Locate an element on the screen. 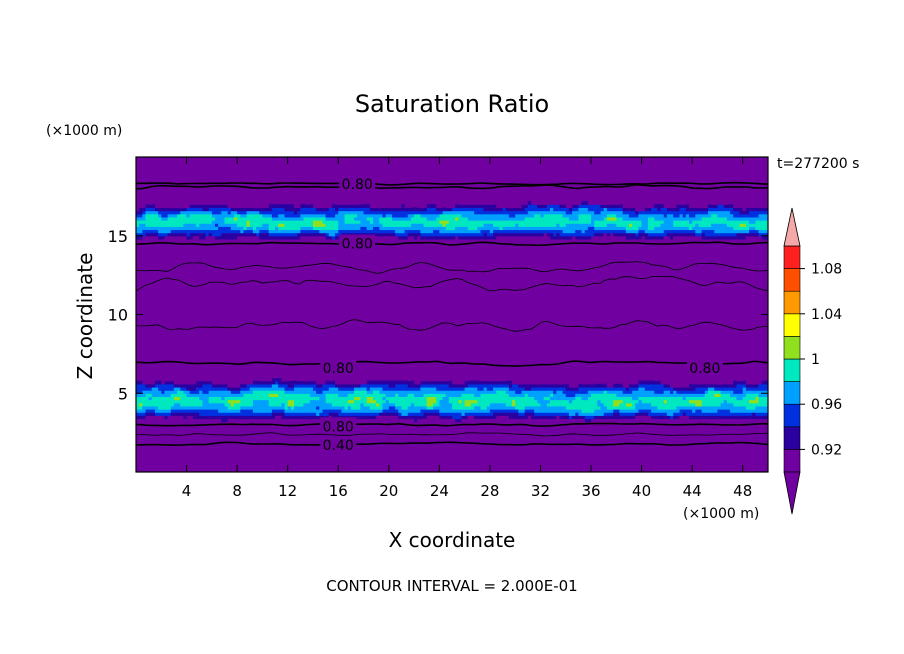  contour-line is located at coordinates (452, 244).